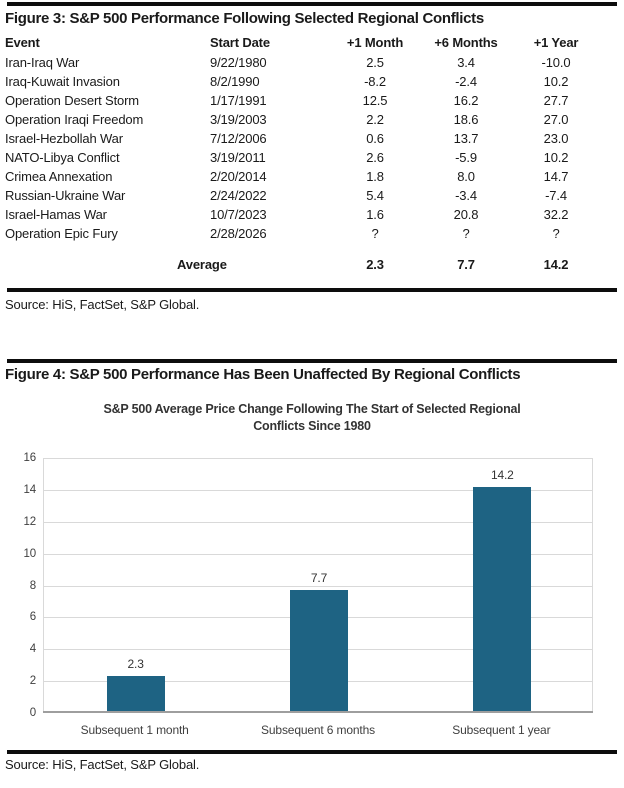  What do you see at coordinates (305, 62) in the screenshot?
I see `table-row: Iran-Iraq War 9/22/1980 2.5 3.4 -10.0` at bounding box center [305, 62].